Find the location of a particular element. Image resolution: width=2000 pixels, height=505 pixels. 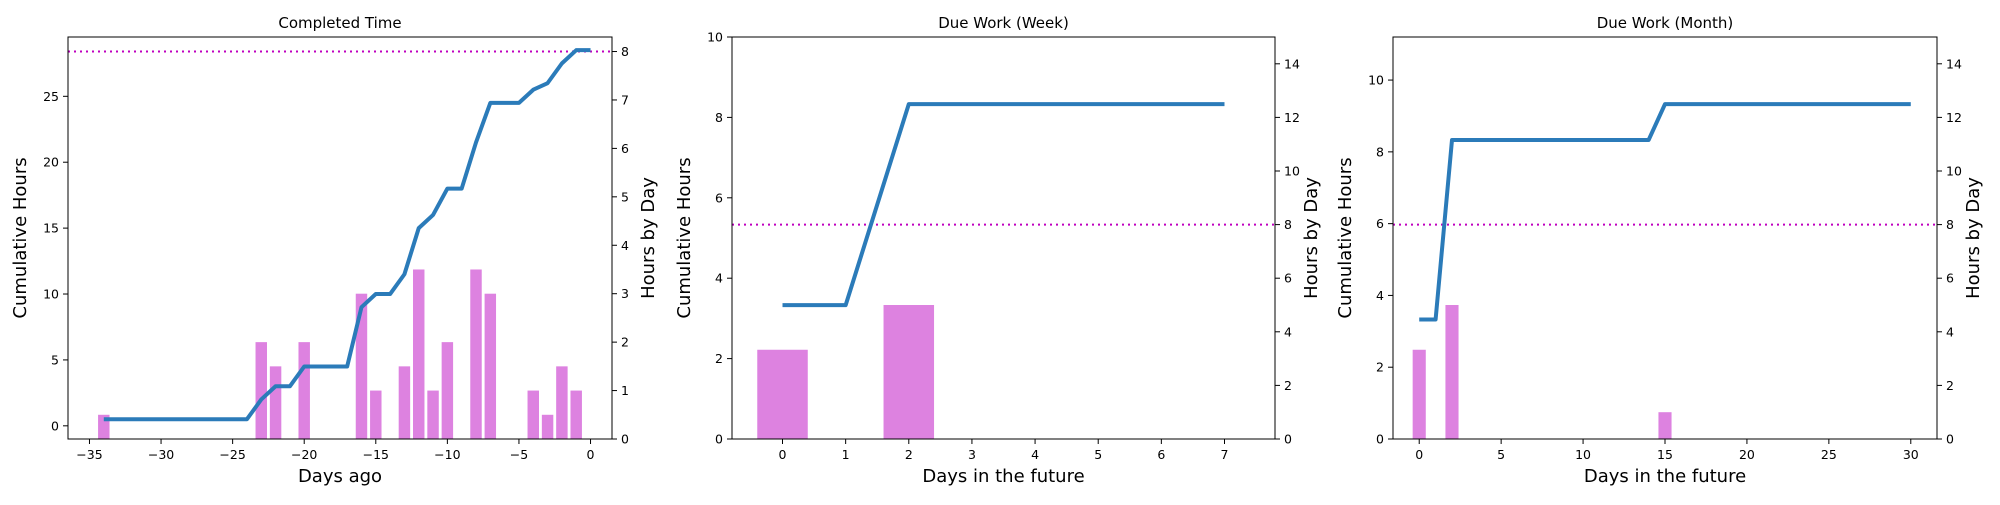

x-tick-label: 2 is located at coordinates (909, 454).